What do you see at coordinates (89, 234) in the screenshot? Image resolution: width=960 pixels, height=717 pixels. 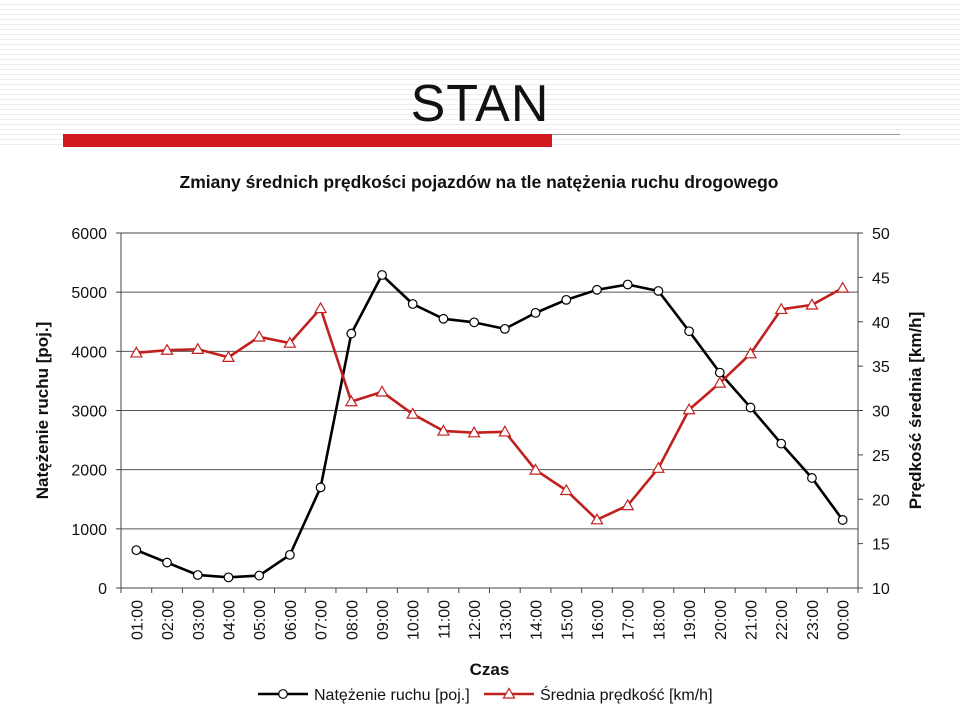 I see `y-left-tick-label: 6000` at bounding box center [89, 234].